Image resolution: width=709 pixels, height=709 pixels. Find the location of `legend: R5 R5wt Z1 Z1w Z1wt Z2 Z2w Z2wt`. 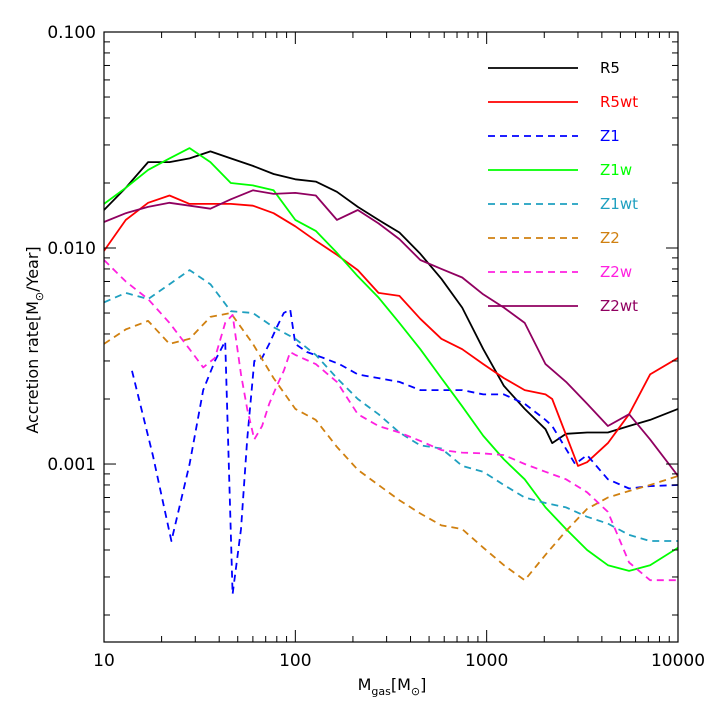

legend: R5 R5wt Z1 Z1w Z1wt Z2 Z2w Z2wt is located at coordinates (563, 187).